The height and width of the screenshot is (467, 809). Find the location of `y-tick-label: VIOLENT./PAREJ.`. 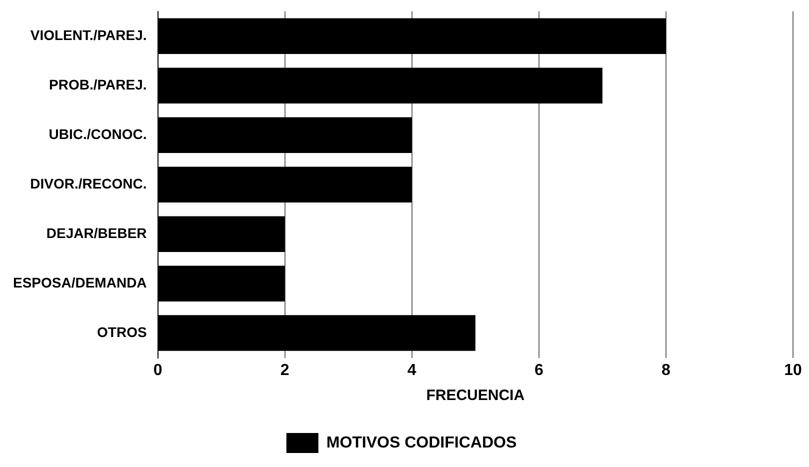

y-tick-label: VIOLENT./PAREJ. is located at coordinates (88, 35).